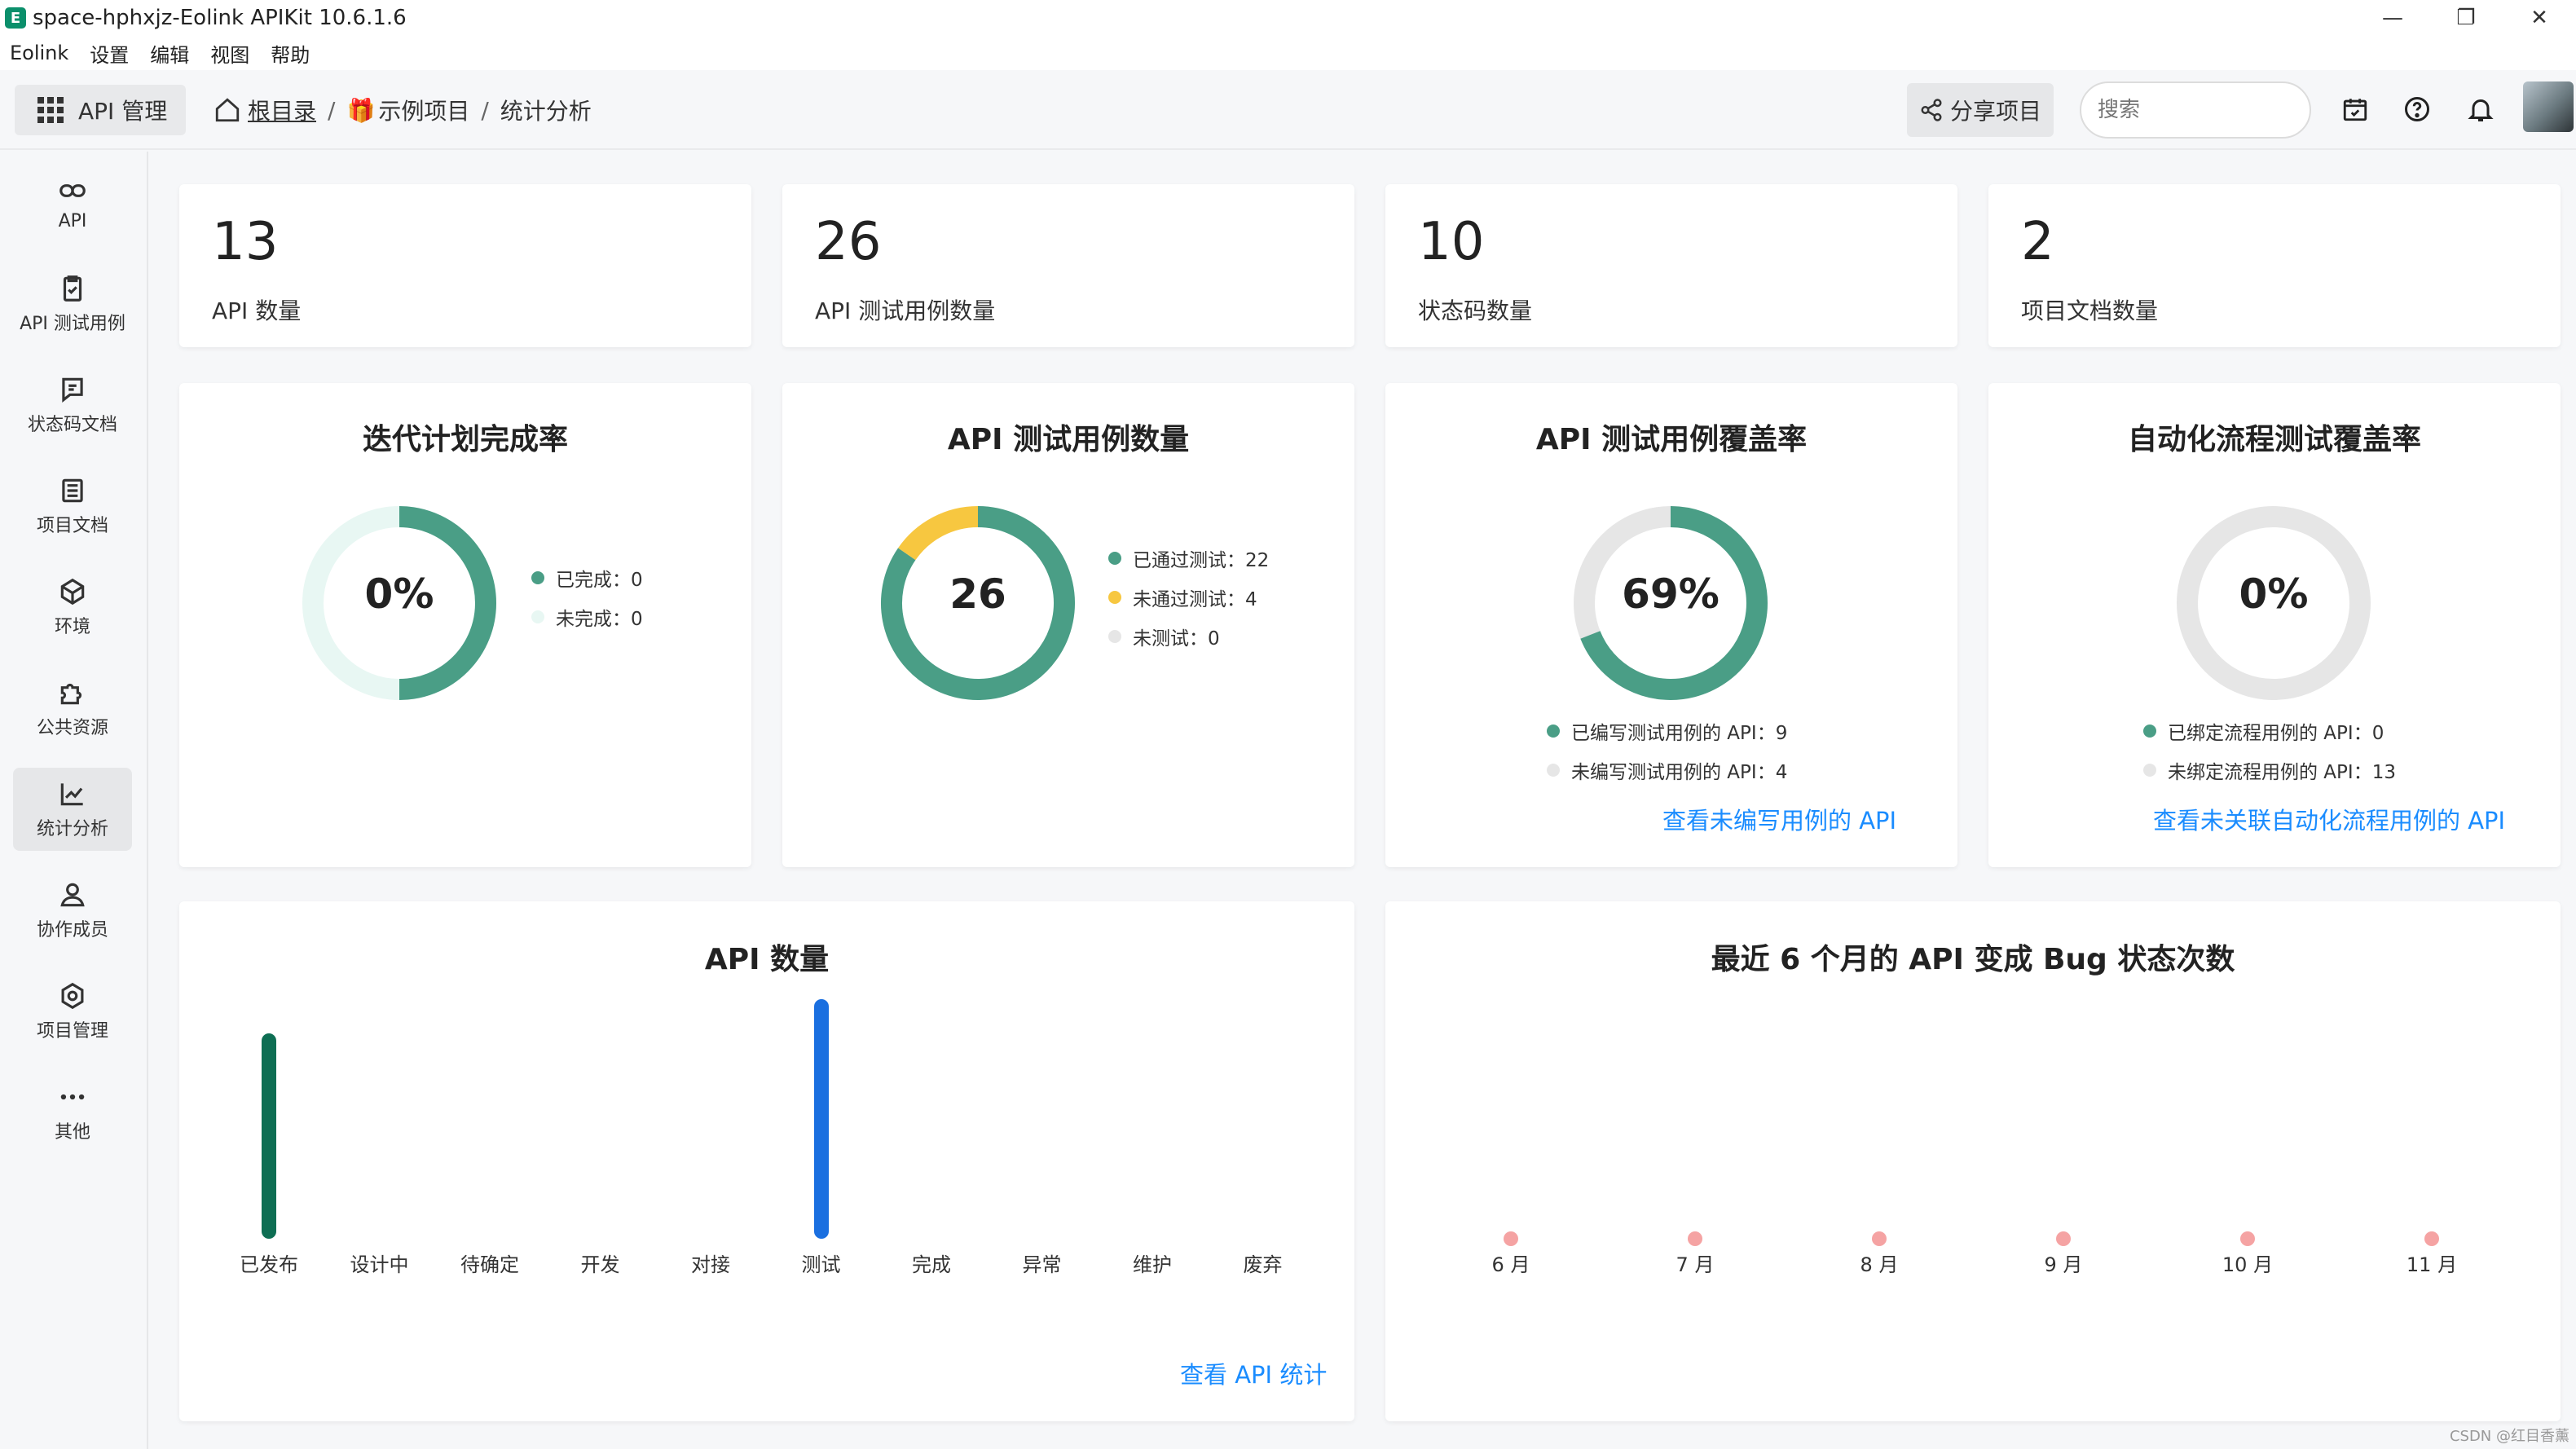  Describe the element at coordinates (821, 1264) in the screenshot. I see `x-tick-label: 测试` at that location.